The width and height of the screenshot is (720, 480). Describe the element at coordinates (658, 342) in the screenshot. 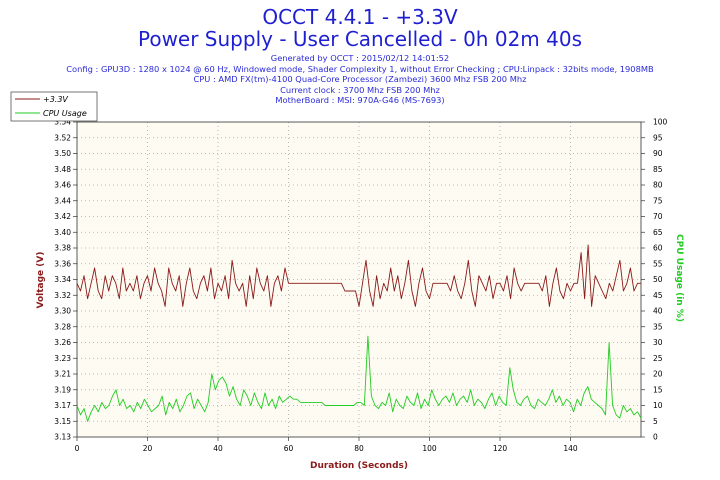

I see `y2-tick-label: 30` at that location.